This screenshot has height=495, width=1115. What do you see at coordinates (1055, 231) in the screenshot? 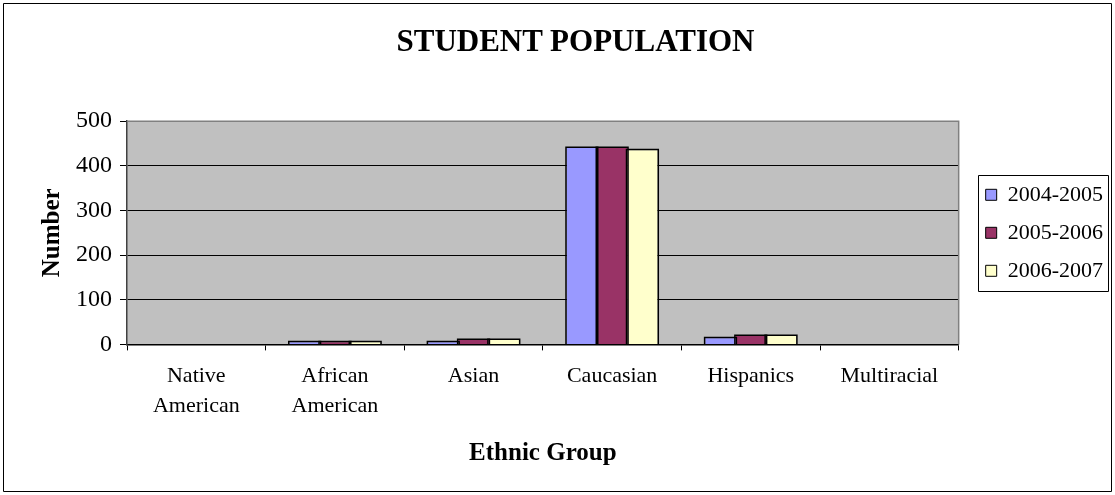
I see `legend-label: 2005-2006` at bounding box center [1055, 231].